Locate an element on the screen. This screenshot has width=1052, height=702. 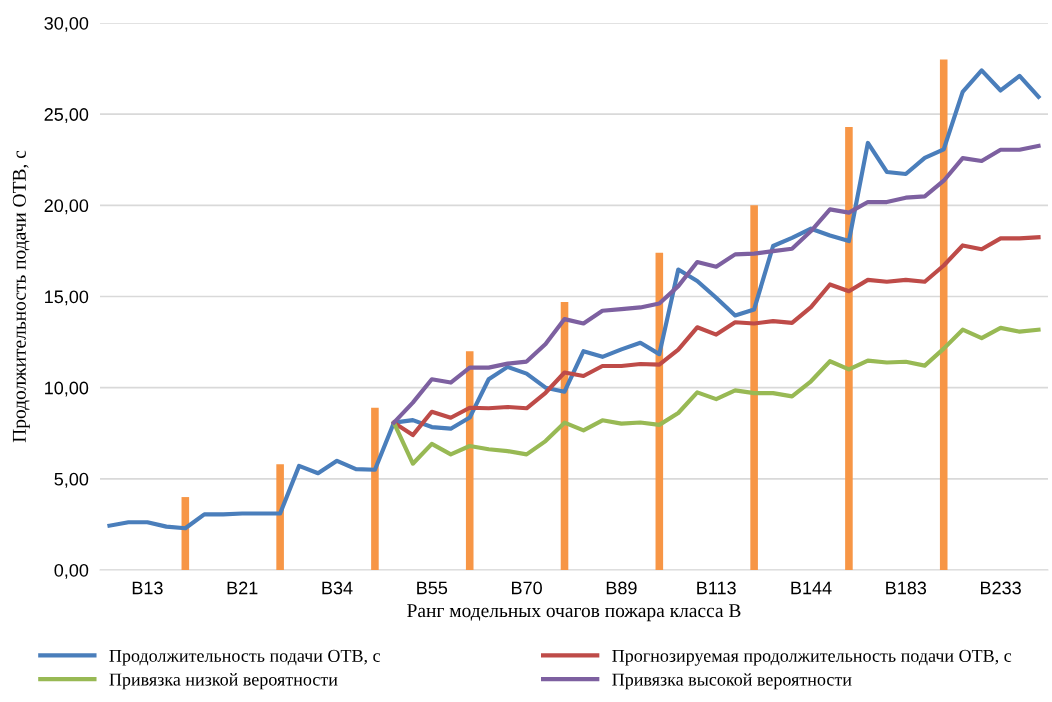
y-axis-title: Продолжительность подачи ОТВ, с is located at coordinates (21, 296).